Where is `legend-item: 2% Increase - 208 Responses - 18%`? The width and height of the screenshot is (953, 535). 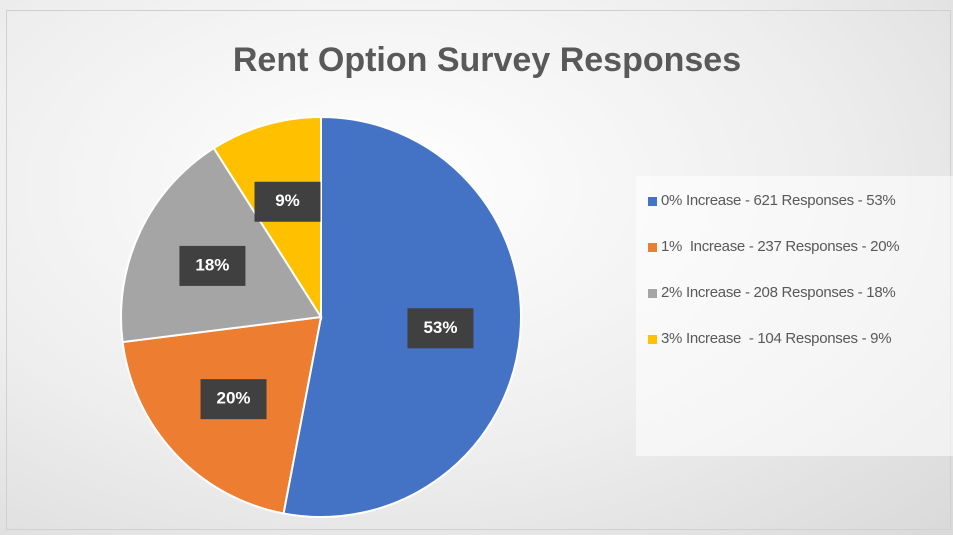 legend-item: 2% Increase - 208 Responses - 18% is located at coordinates (796, 293).